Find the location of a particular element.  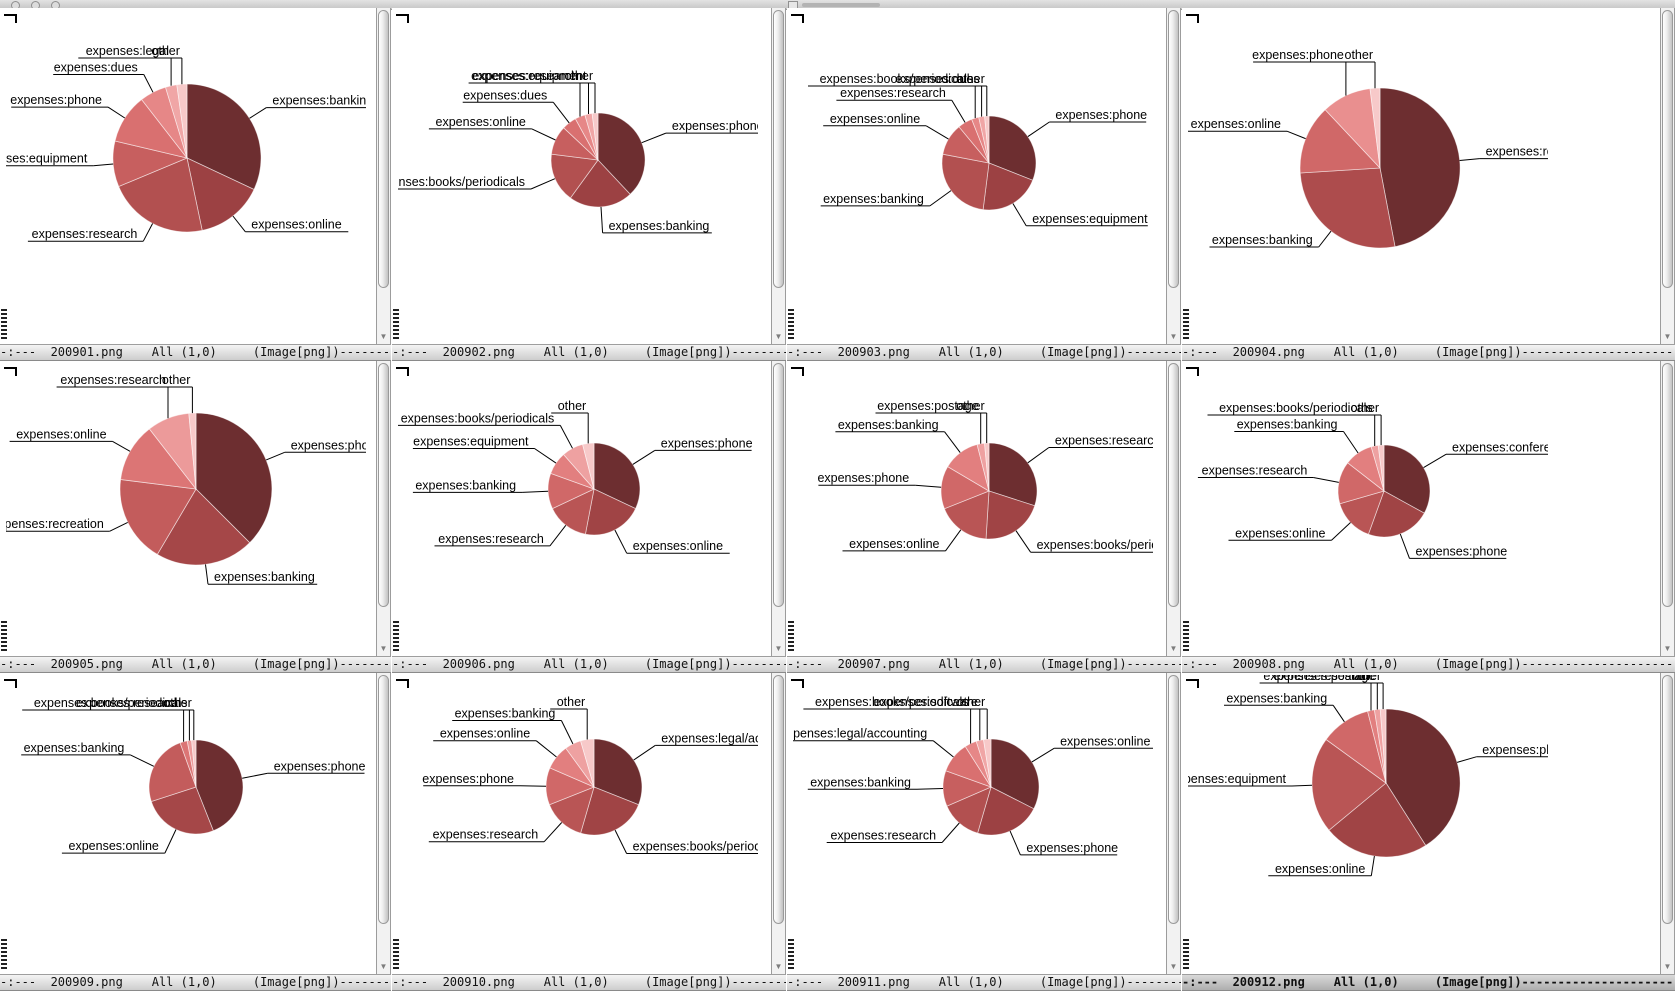

minibuffer: Type C-c C-c to view as text. is located at coordinates (837, 997).